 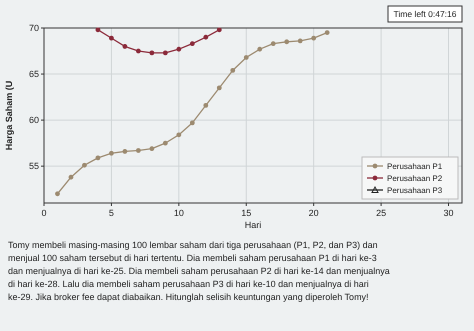 I want to click on x-tick-label: 10, so click(x=179, y=213).